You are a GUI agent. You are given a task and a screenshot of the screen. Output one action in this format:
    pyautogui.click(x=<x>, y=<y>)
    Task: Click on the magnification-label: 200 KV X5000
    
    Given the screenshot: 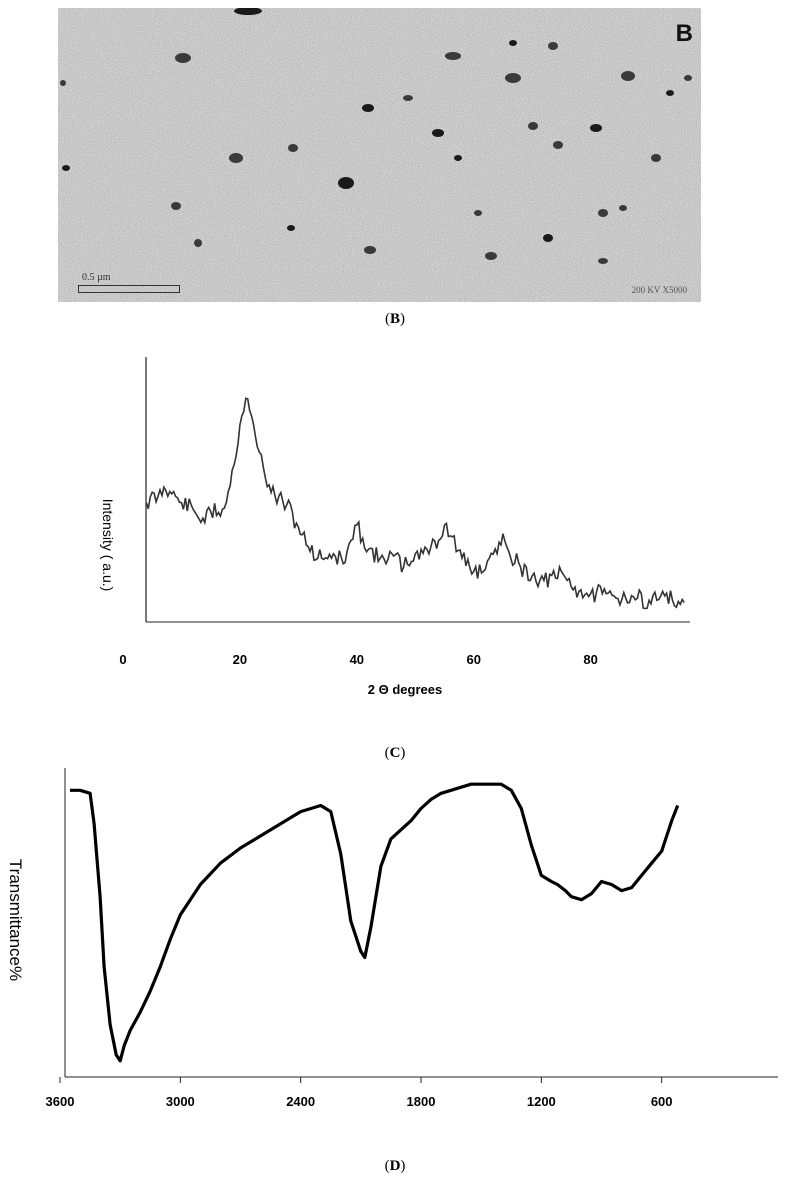 What is the action you would take?
    pyautogui.click(x=659, y=290)
    